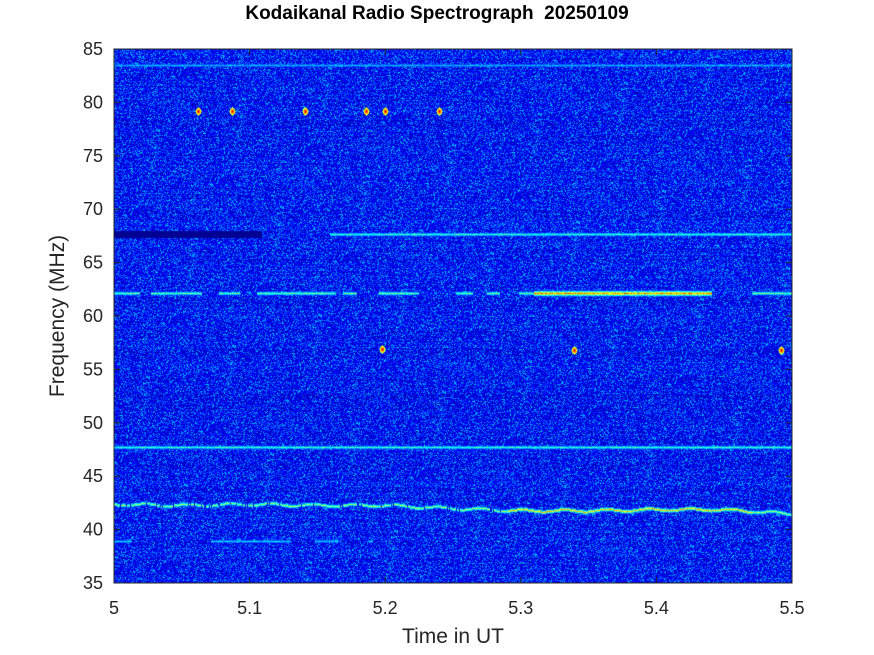 The height and width of the screenshot is (655, 874). What do you see at coordinates (93, 209) in the screenshot?
I see `y-tick-label: 70` at bounding box center [93, 209].